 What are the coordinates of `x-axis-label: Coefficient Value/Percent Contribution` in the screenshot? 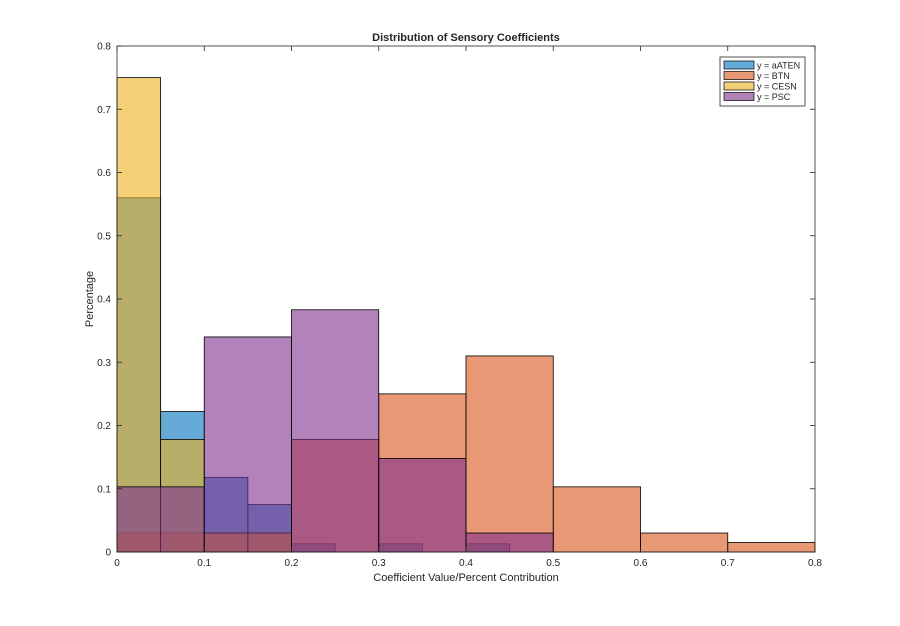 It's located at (465, 578).